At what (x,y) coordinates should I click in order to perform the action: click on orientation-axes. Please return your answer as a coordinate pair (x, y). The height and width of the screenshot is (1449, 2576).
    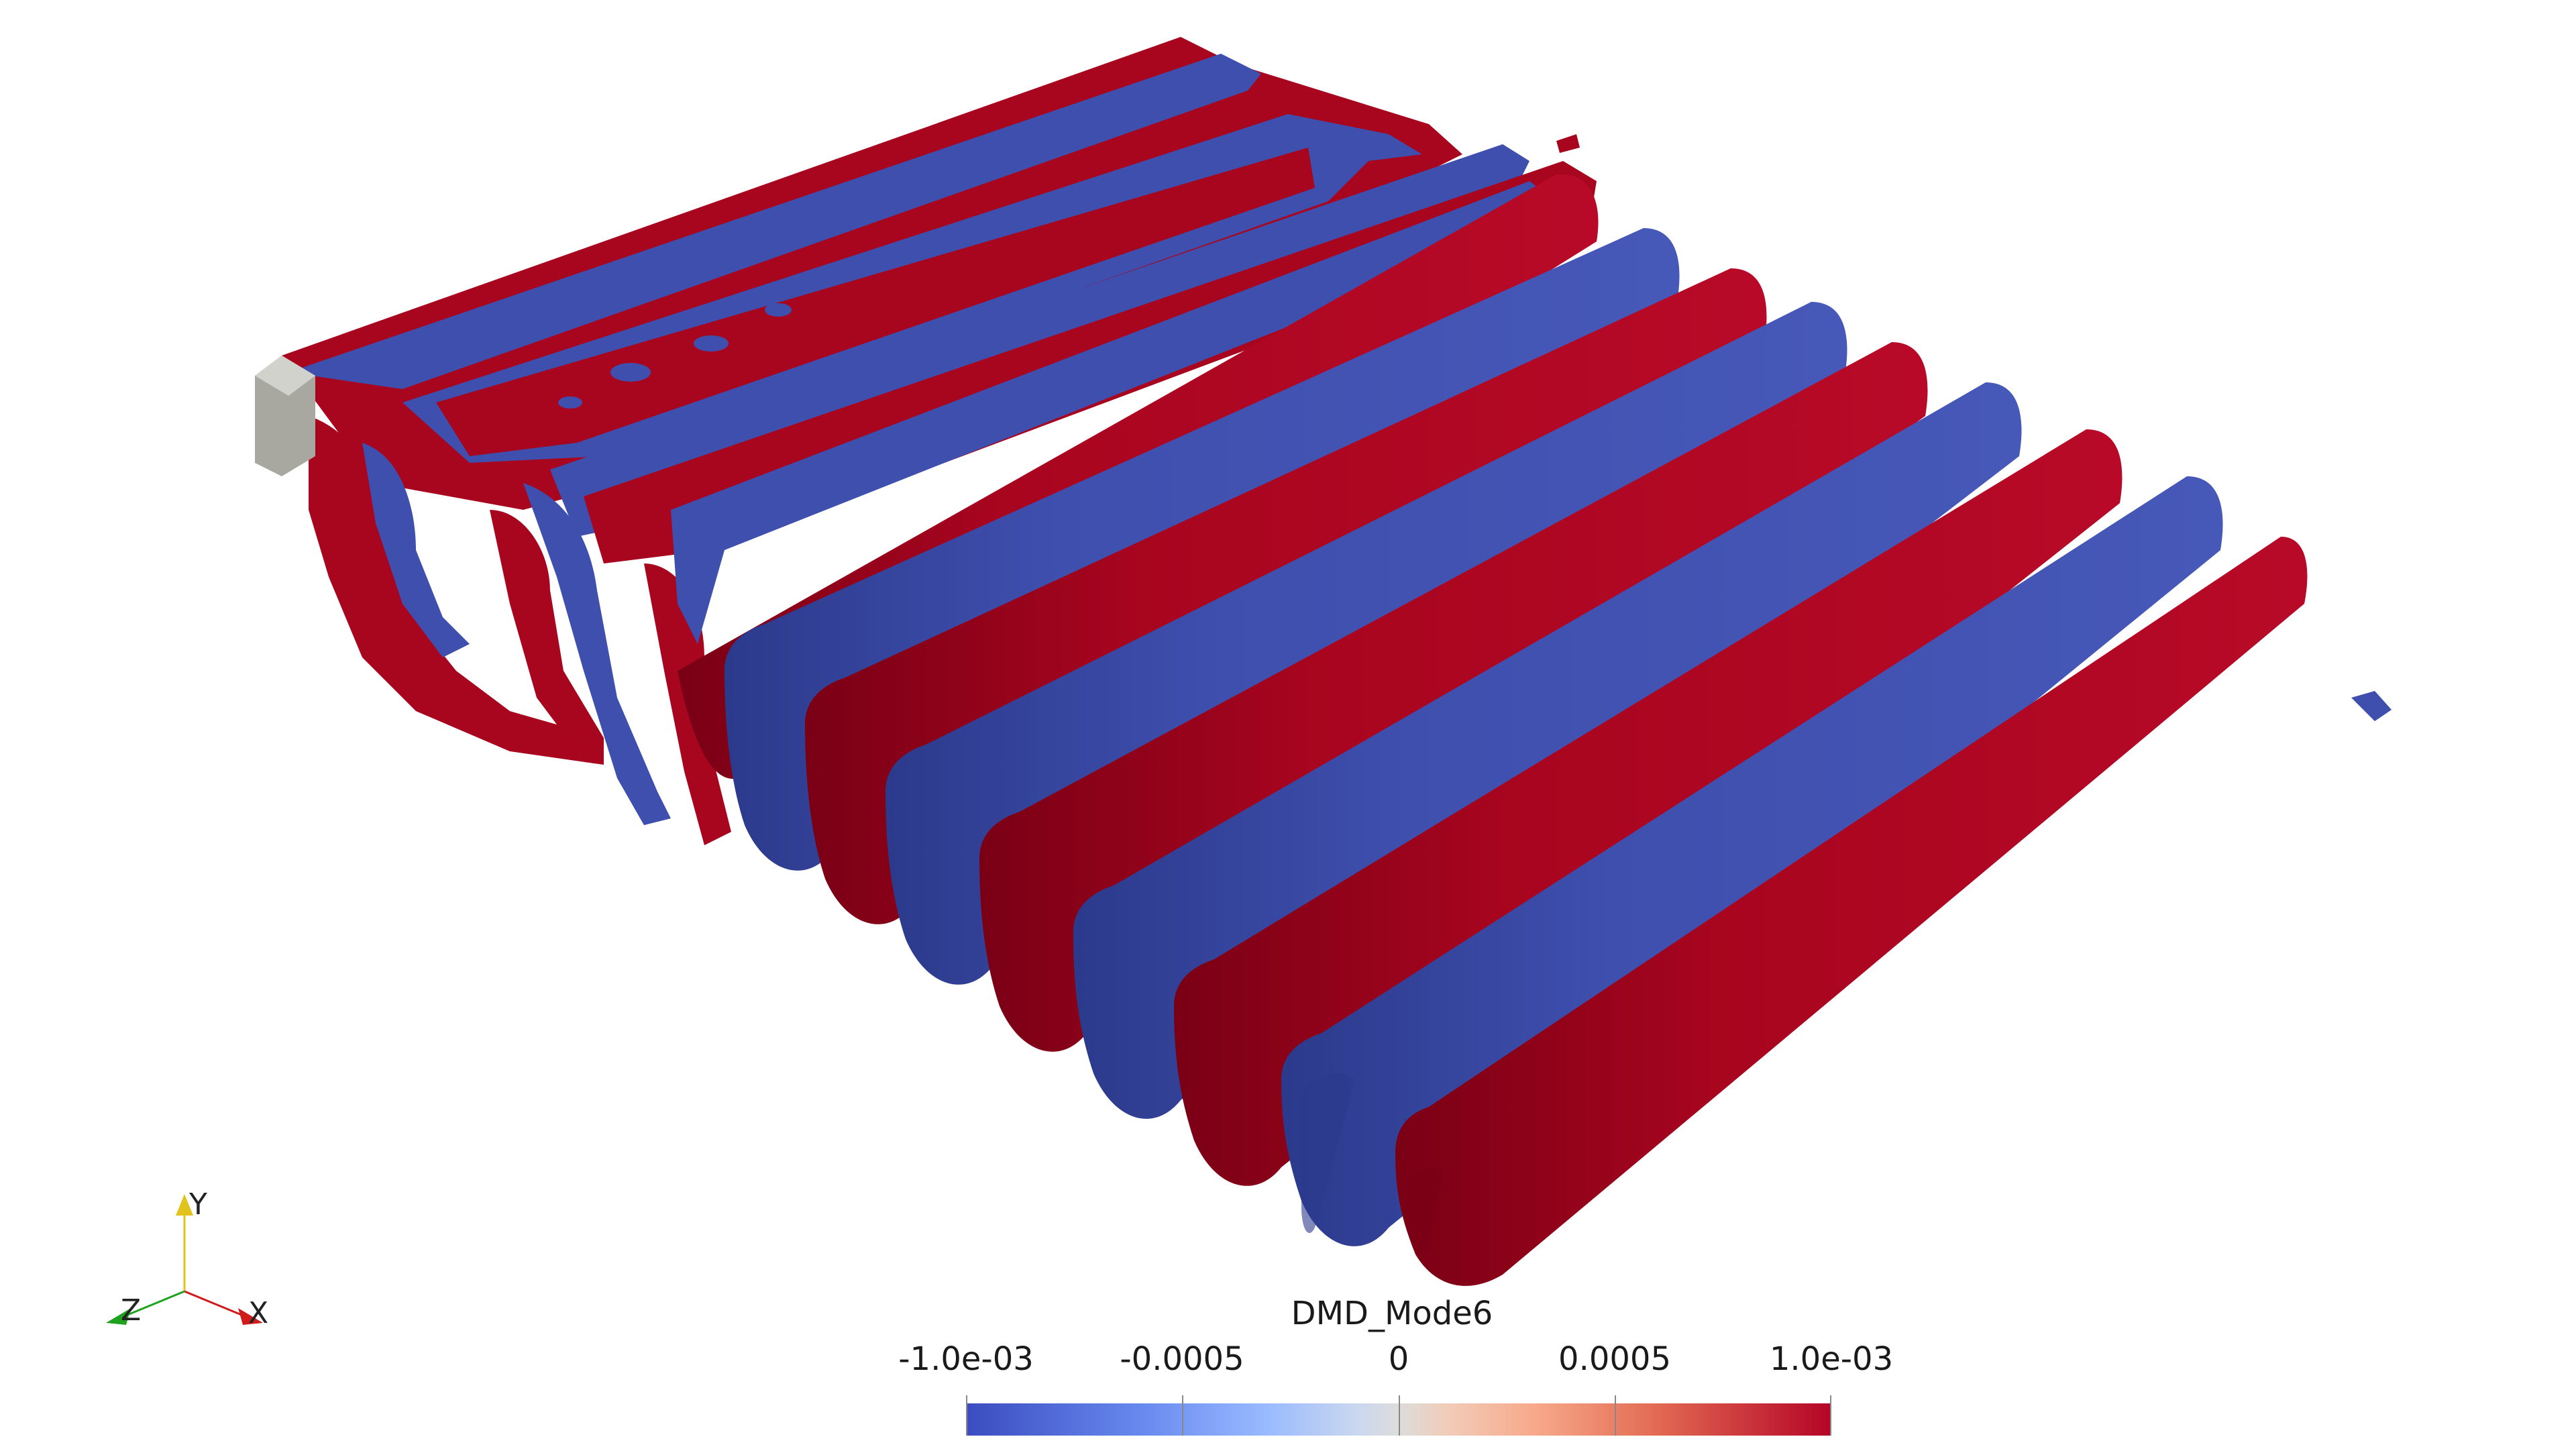
    Looking at the image, I should click on (184, 1259).